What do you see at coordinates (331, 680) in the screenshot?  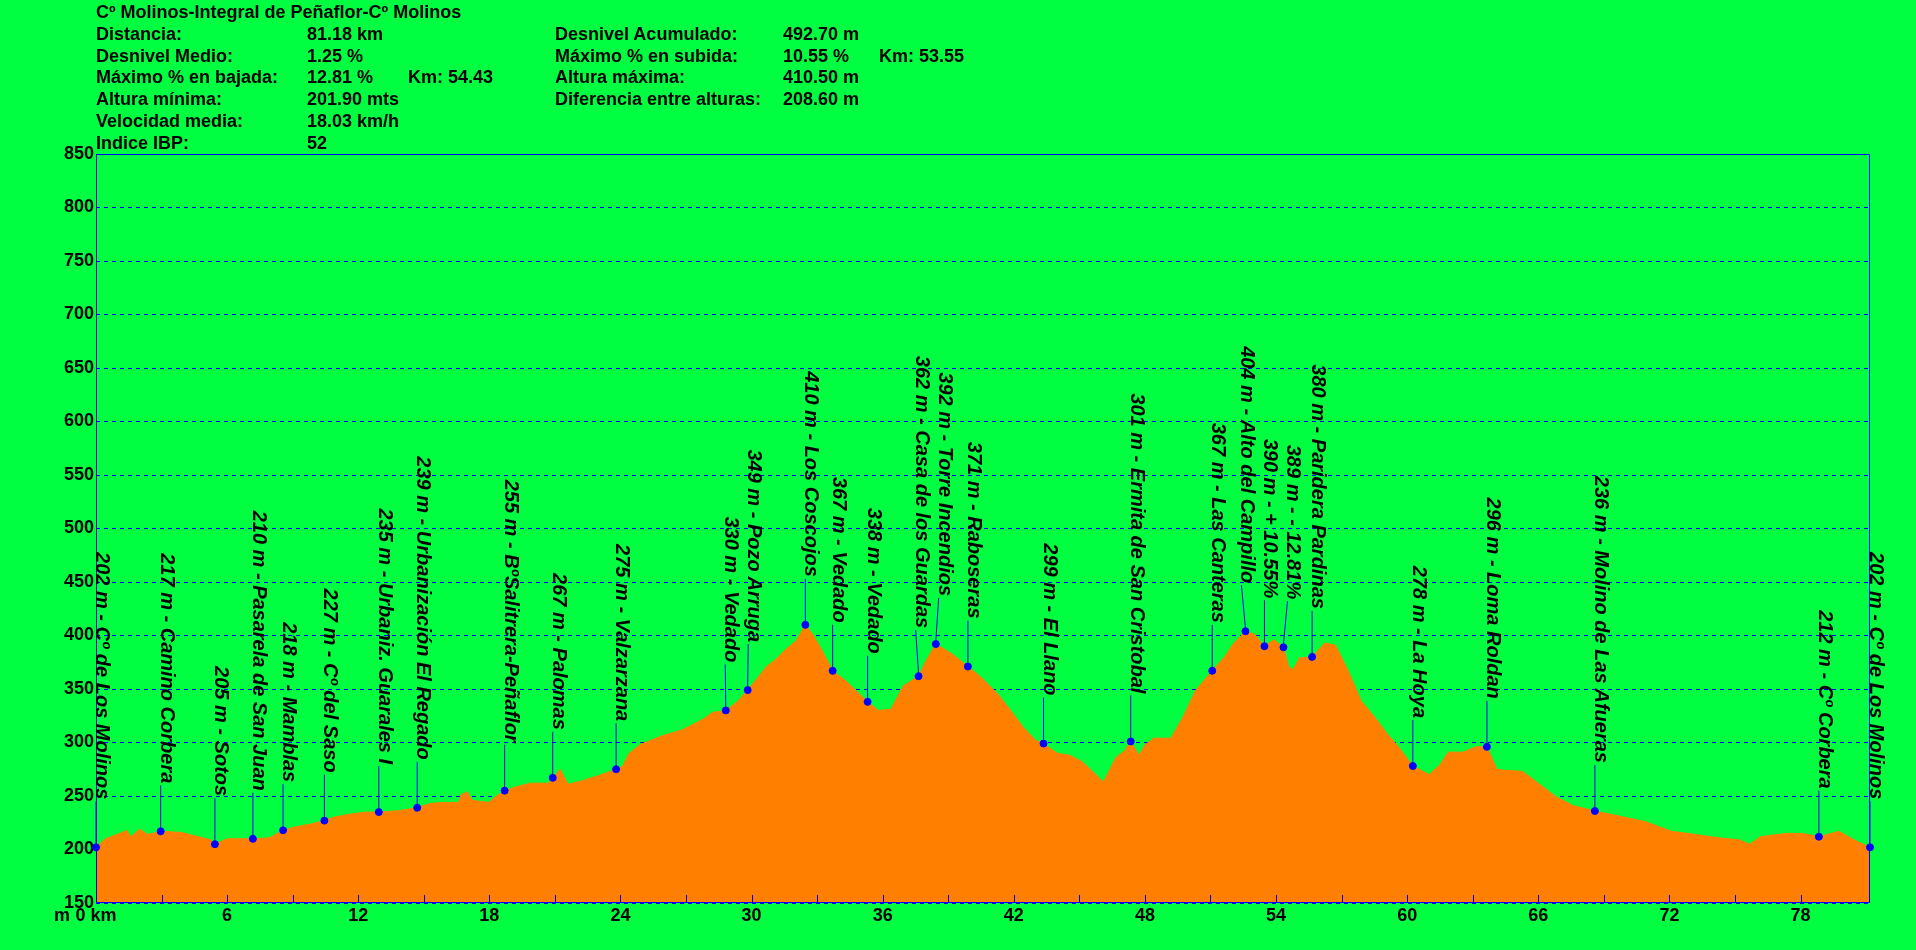 I see `data-label: 227 m - Cº del Saso` at bounding box center [331, 680].